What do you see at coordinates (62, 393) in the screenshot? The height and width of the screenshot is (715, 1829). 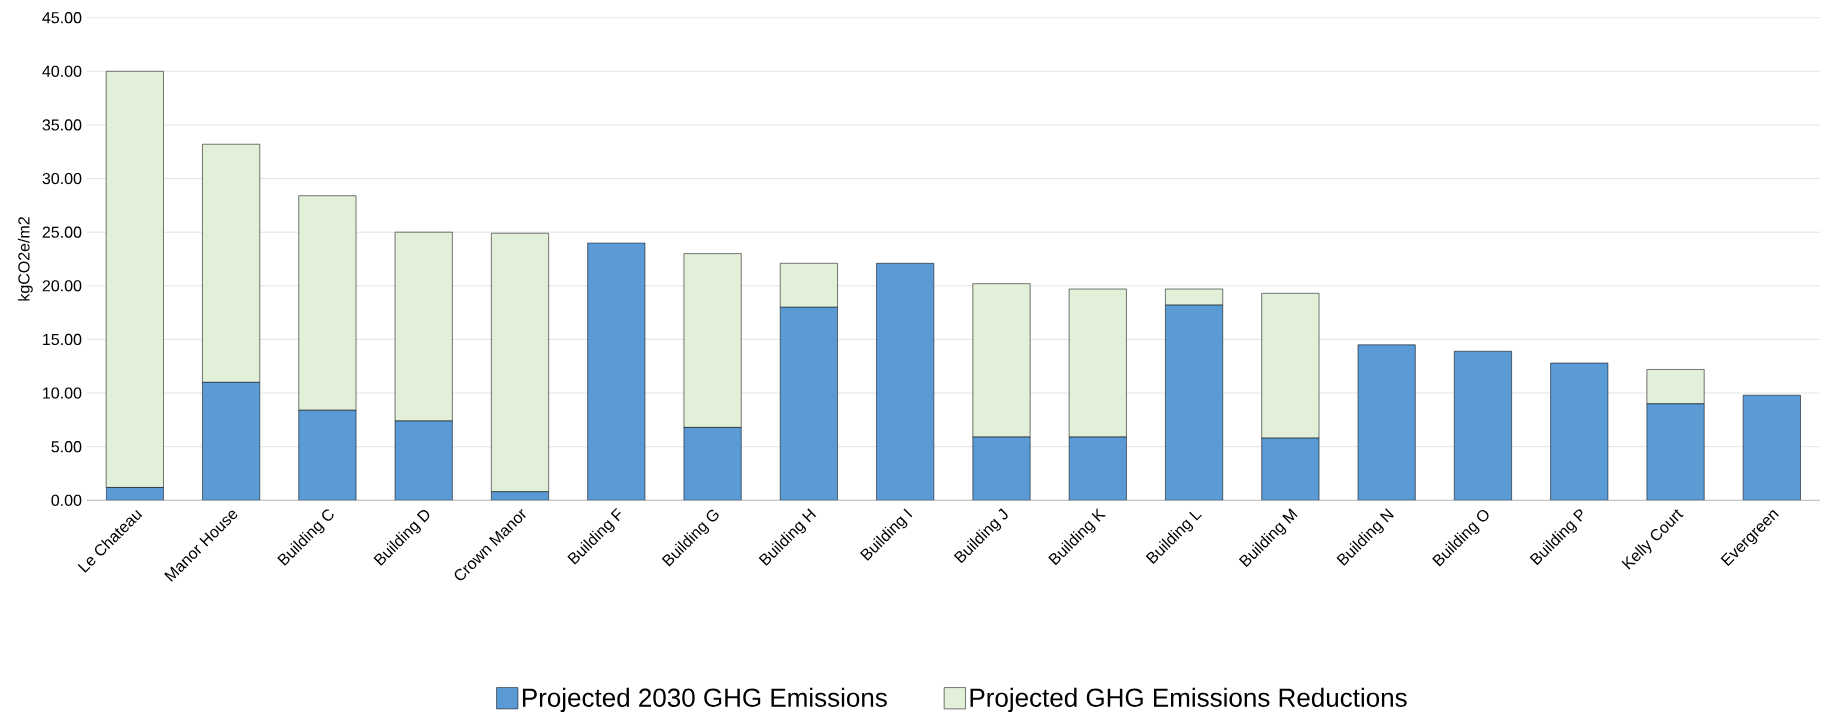 I see `y-tick-label: 10.00` at bounding box center [62, 393].